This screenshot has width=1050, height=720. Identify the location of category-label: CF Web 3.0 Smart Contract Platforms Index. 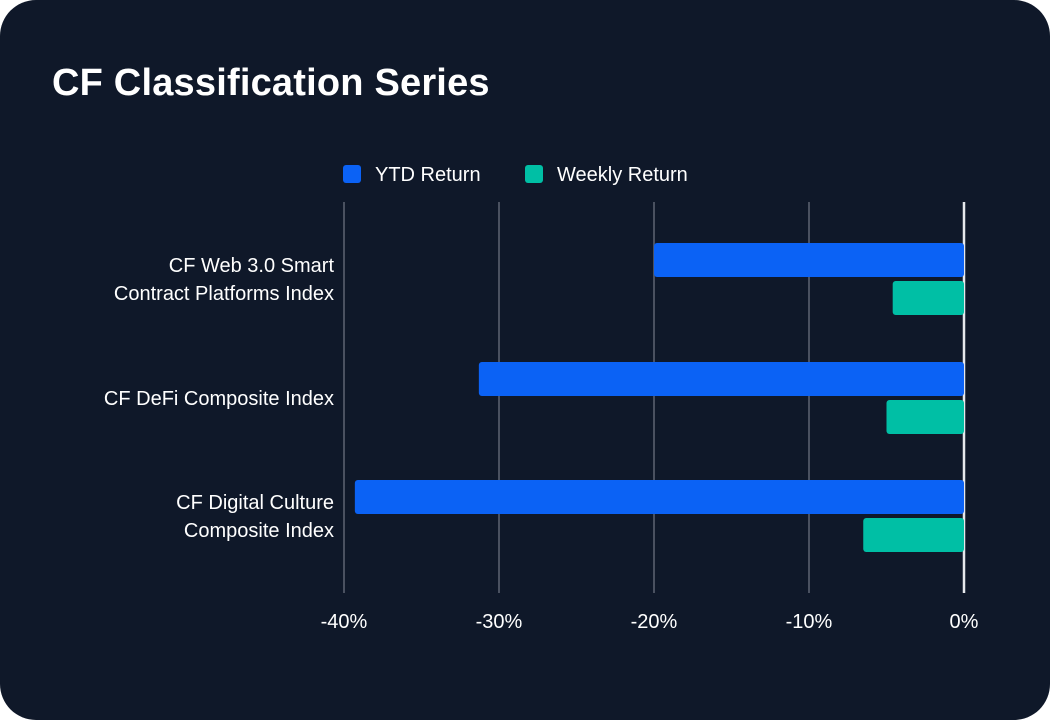
(224, 280).